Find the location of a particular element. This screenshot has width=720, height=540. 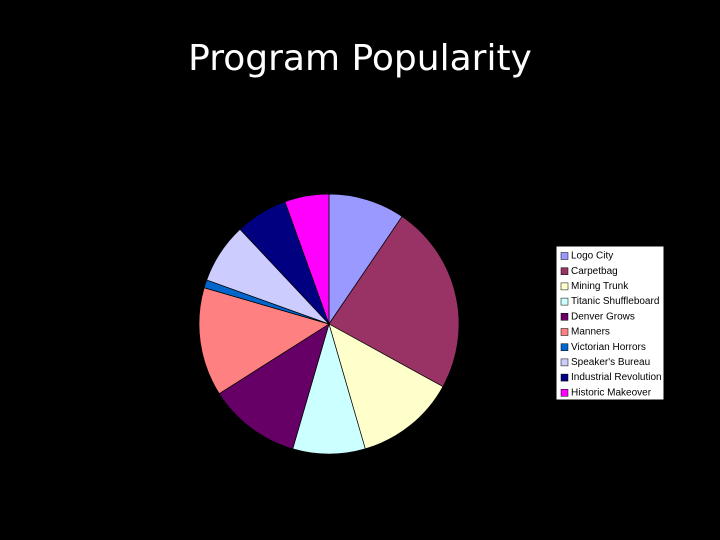

legend-label: Logo City is located at coordinates (592, 256).